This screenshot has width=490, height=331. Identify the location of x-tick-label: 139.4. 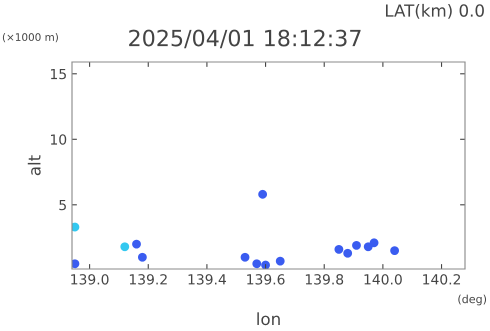
(207, 279).